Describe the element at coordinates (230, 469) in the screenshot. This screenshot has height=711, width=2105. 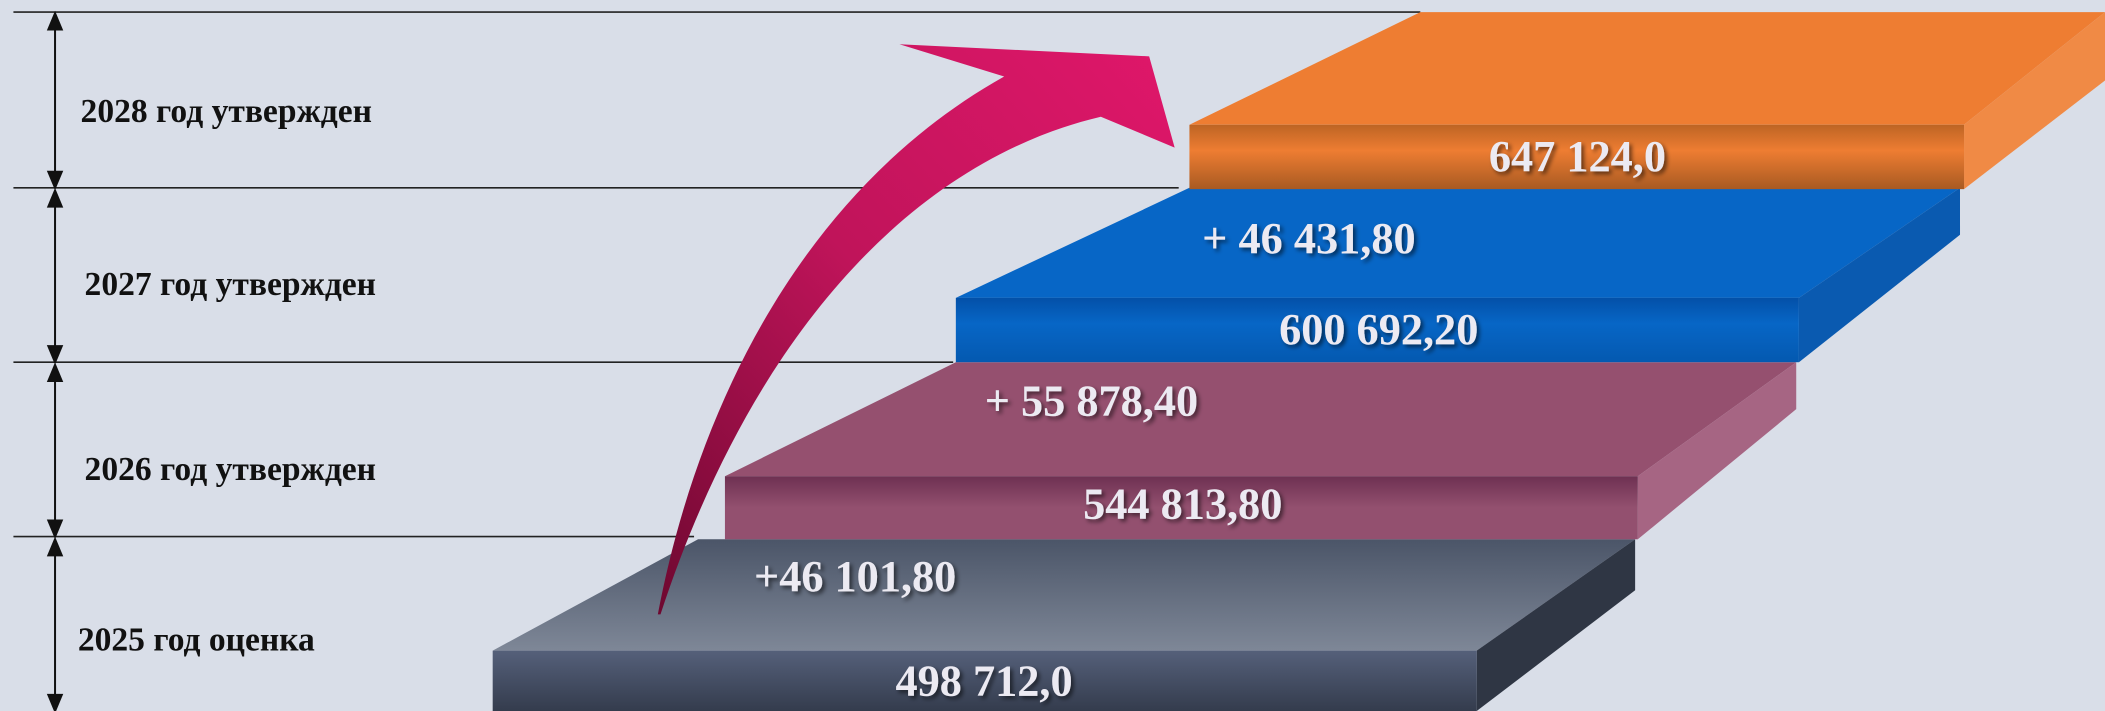
I see `year-label: 2026 год утвержден` at that location.